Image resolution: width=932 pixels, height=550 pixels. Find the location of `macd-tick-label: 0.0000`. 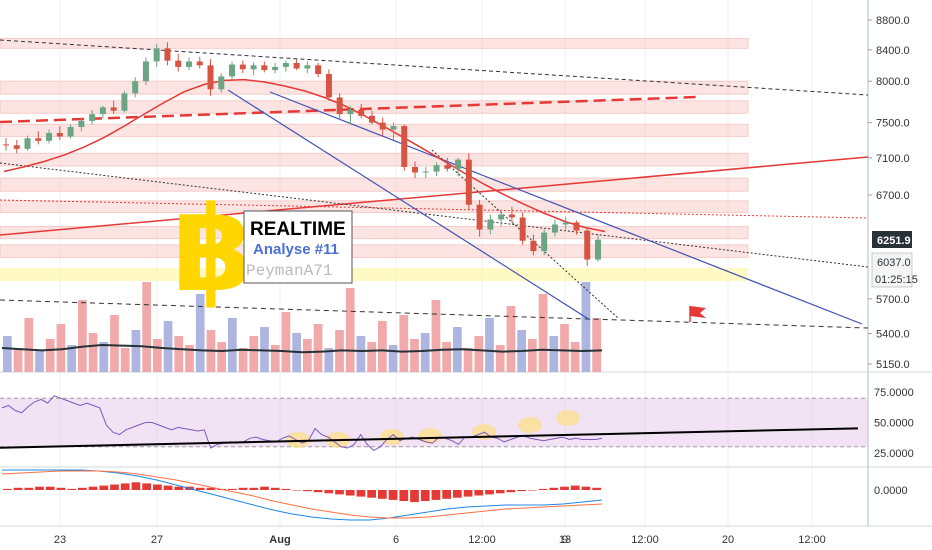

macd-tick-label: 0.0000 is located at coordinates (891, 491).